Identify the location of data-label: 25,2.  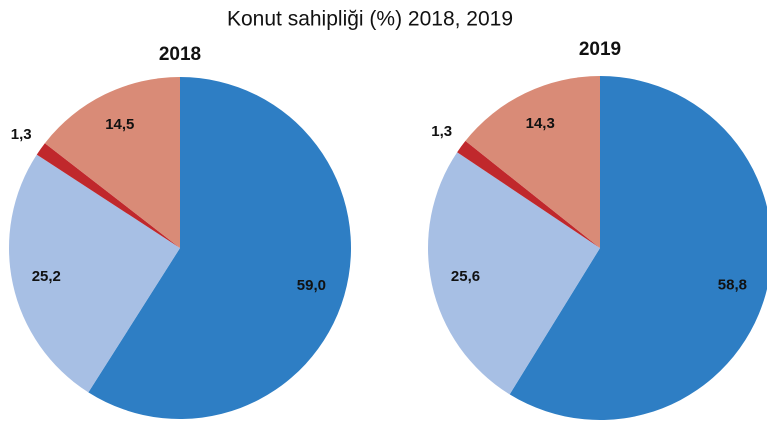
(46, 276).